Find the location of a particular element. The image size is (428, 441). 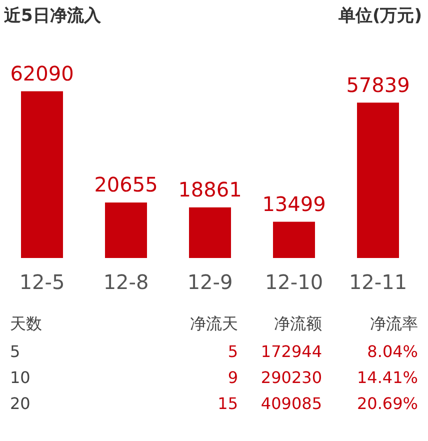

text: 净流额 is located at coordinates (297, 324).